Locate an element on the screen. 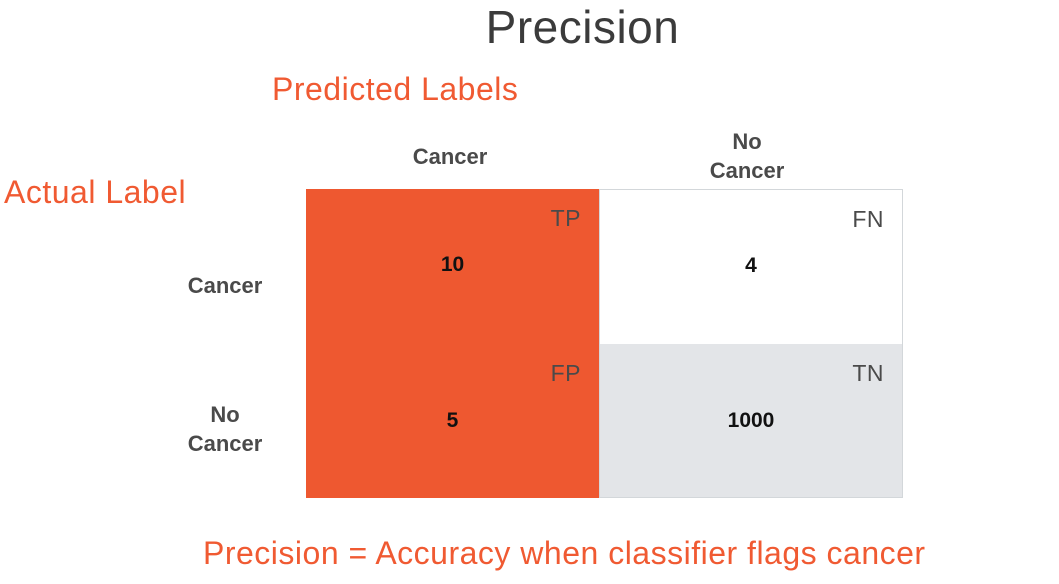 Image resolution: width=1059 pixels, height=584 pixels. cell-true-positive: TP 10 is located at coordinates (452, 266).